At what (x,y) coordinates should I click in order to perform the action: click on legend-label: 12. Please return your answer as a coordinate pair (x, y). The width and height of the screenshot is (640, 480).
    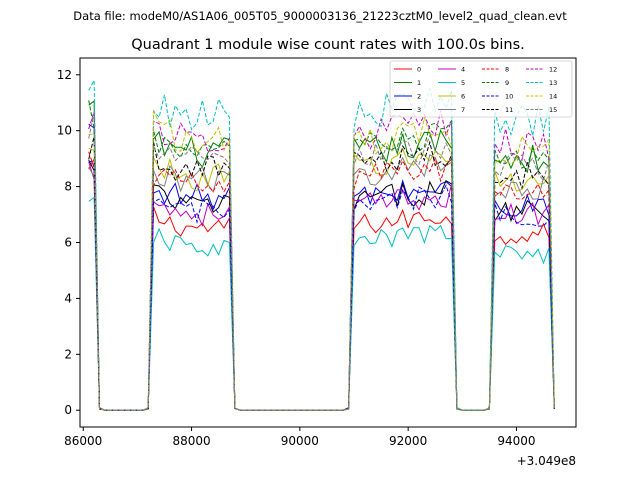
    Looking at the image, I should click on (553, 70).